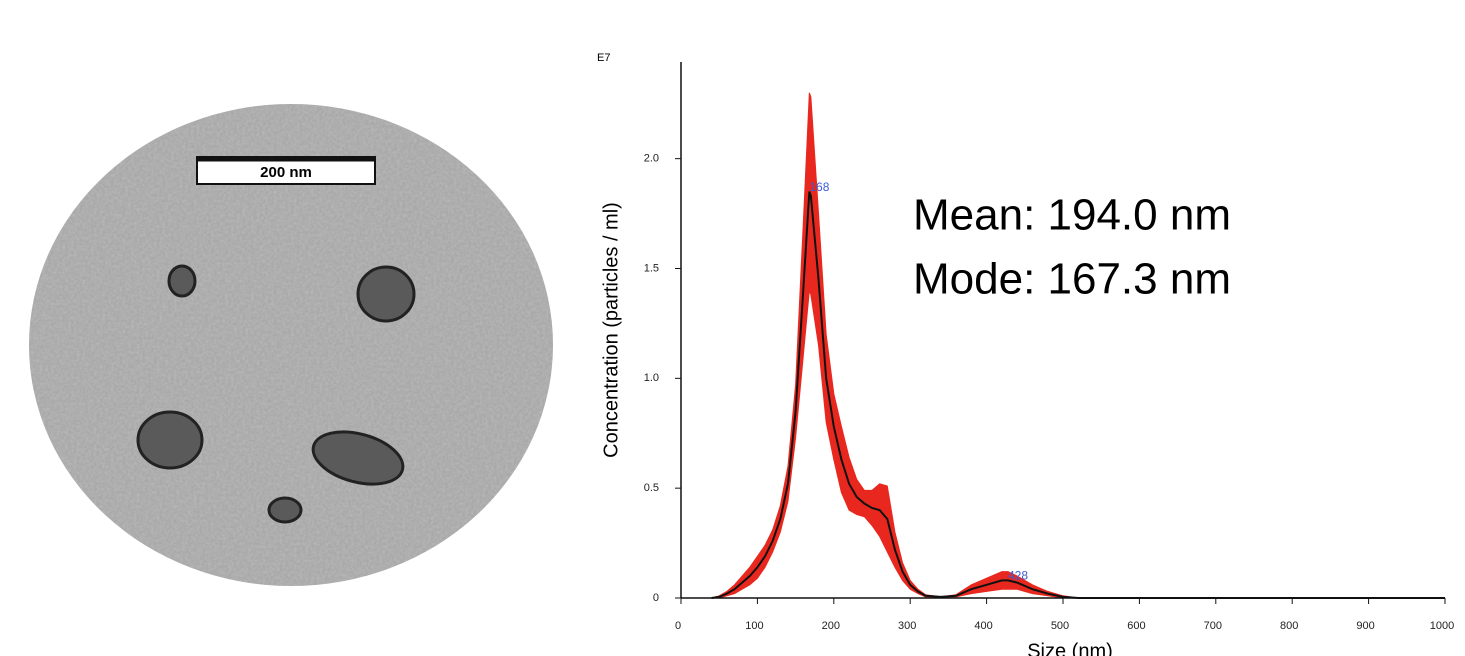  I want to click on x-tick-label: 500, so click(1060, 626).